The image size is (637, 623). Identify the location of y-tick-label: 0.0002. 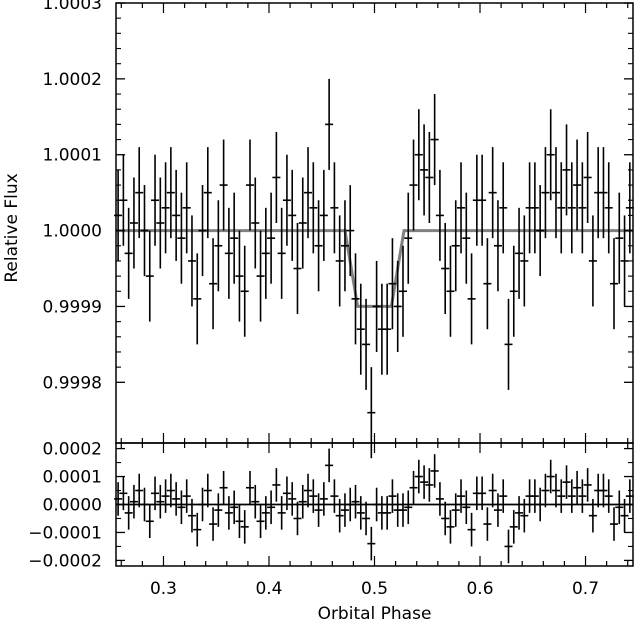
(72, 450).